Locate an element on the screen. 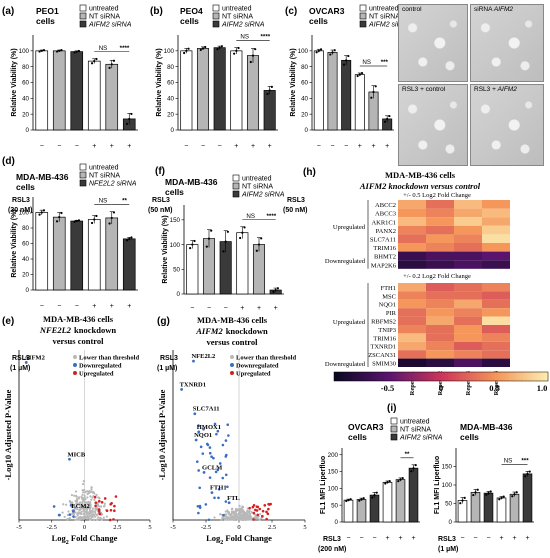 Image resolution: width=550 pixels, height=558 pixels. y-tick-label: 80 is located at coordinates (304, 67).